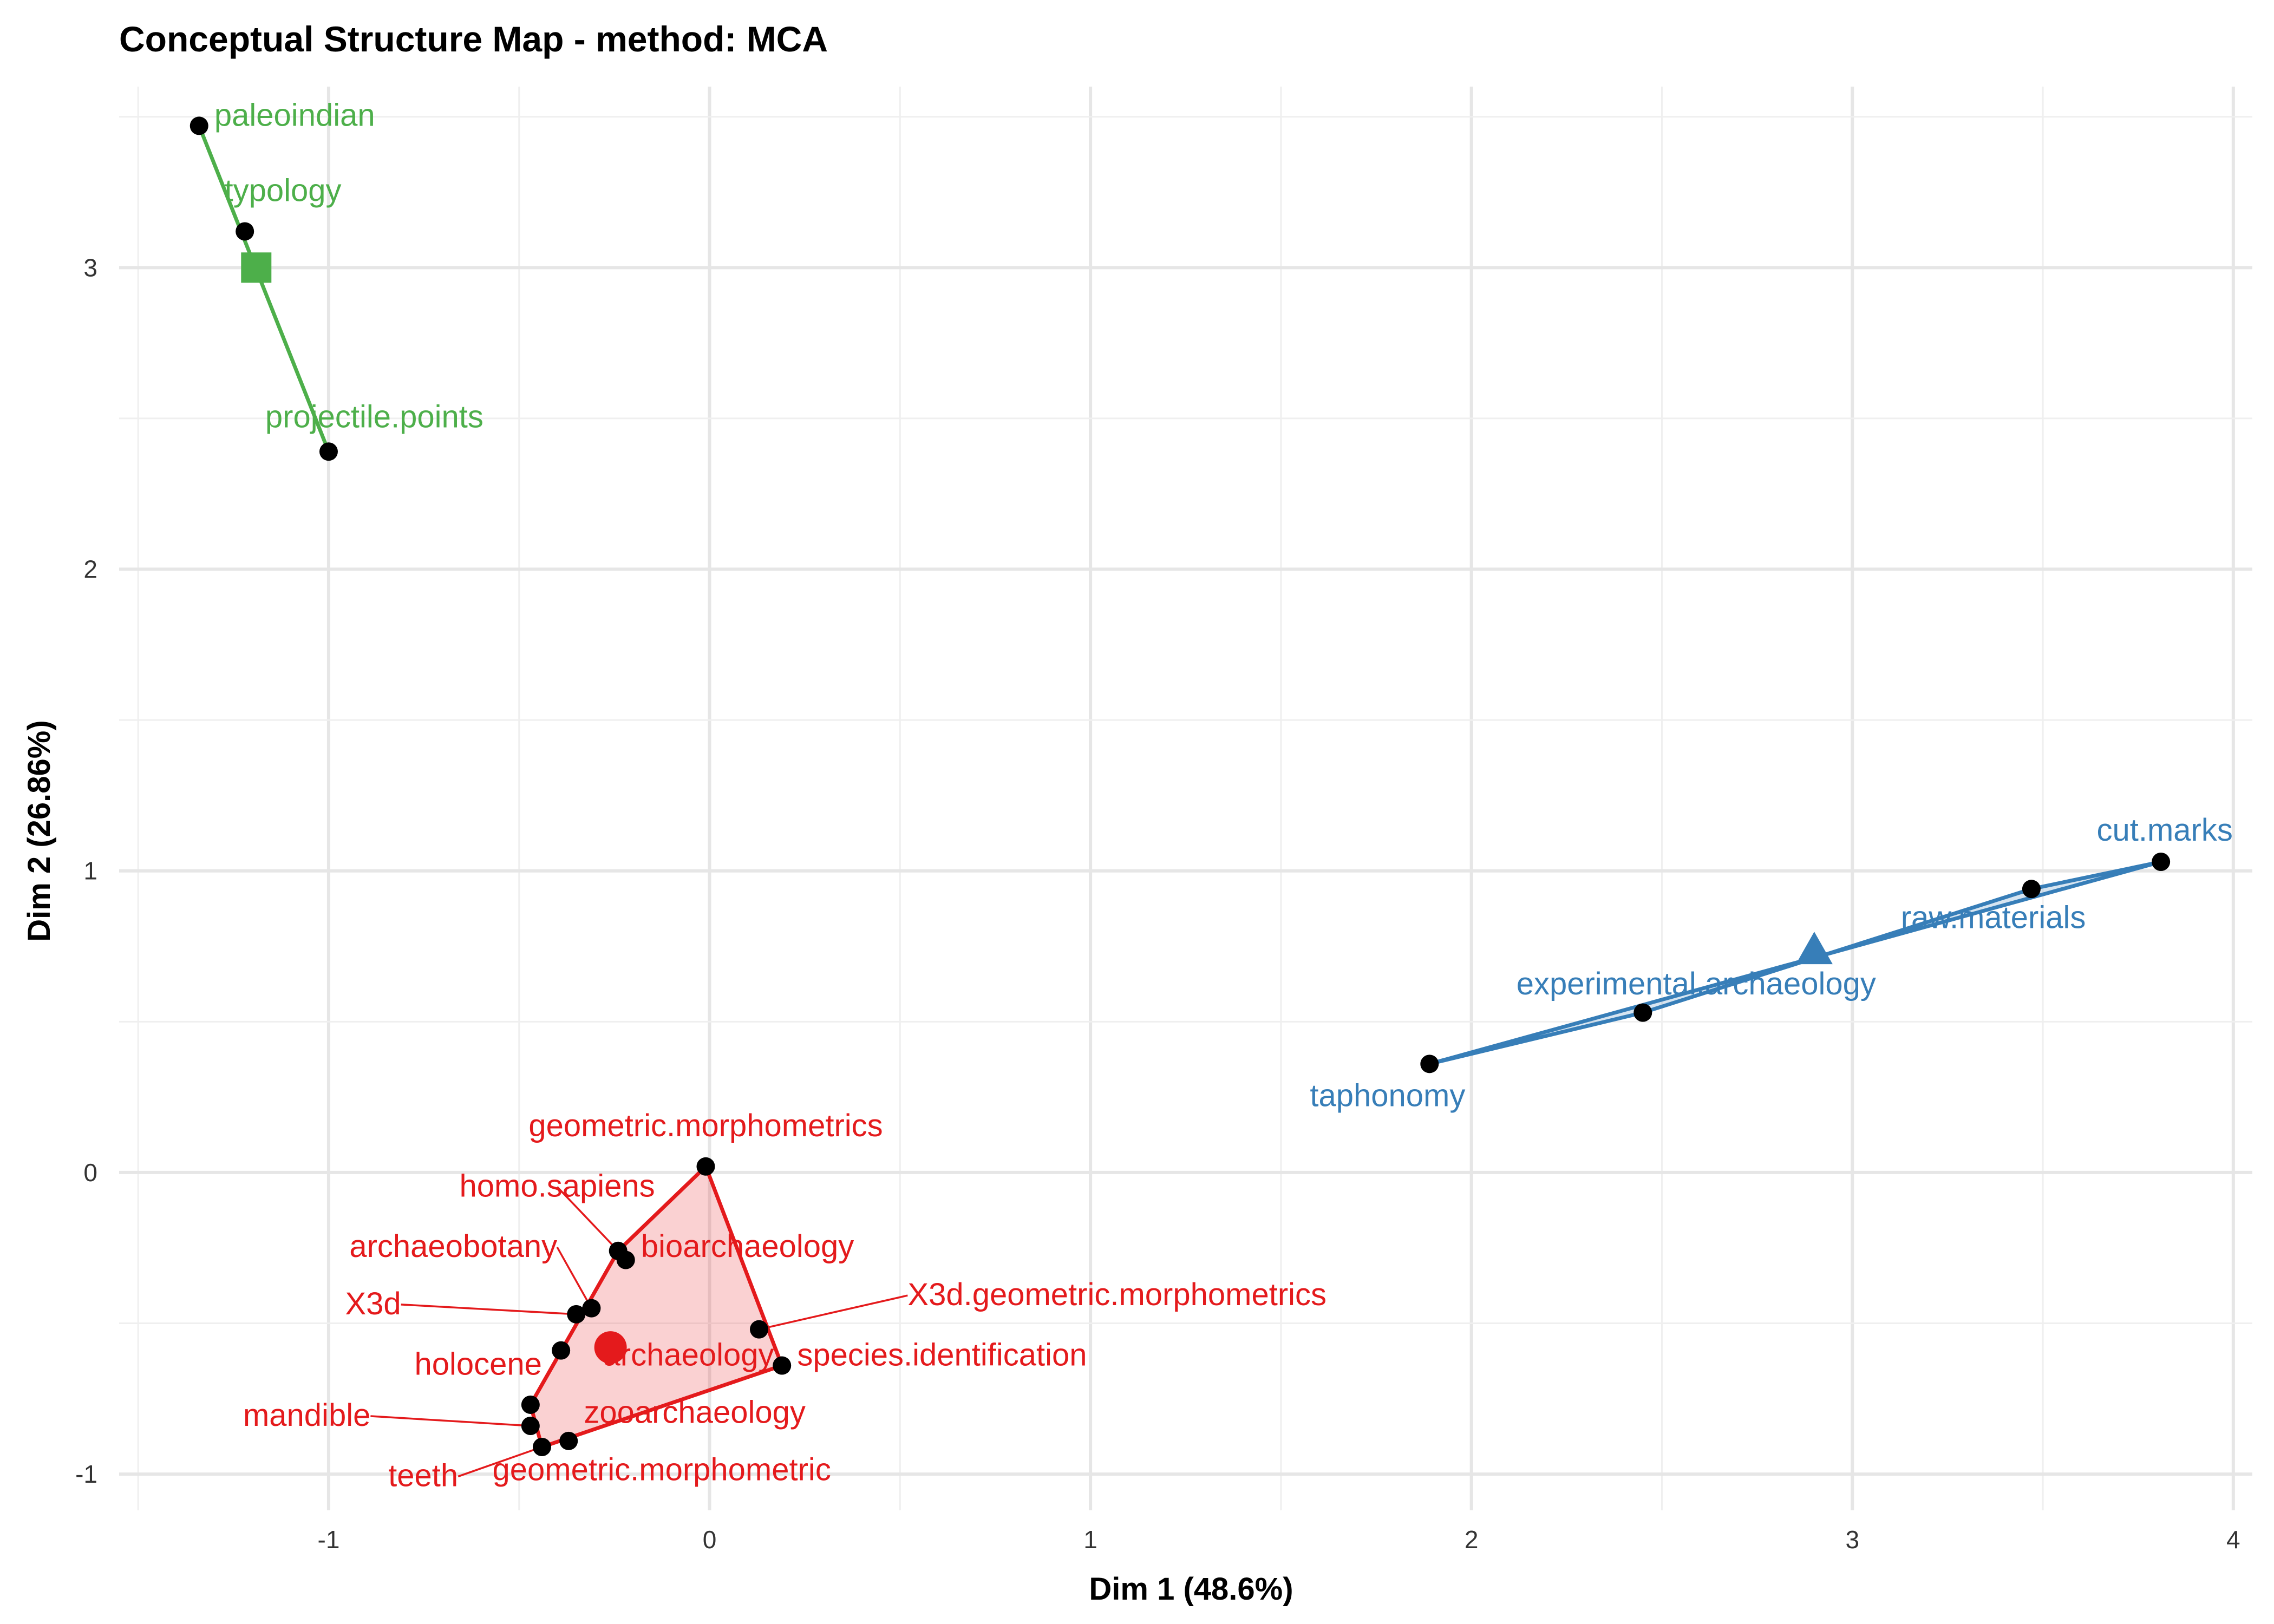 The width and height of the screenshot is (2274, 1624). I want to click on point-label: geometric.morphometrics, so click(705, 1126).